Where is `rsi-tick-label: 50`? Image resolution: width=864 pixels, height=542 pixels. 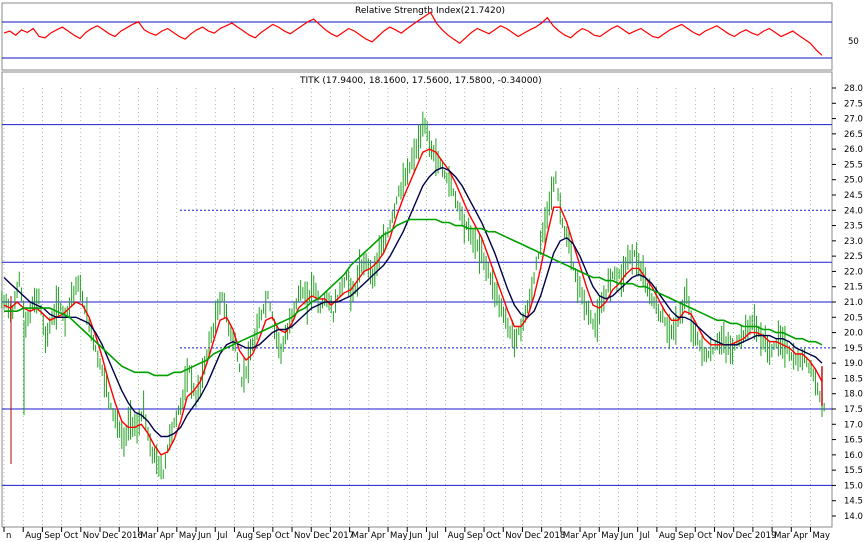 rsi-tick-label: 50 is located at coordinates (853, 42).